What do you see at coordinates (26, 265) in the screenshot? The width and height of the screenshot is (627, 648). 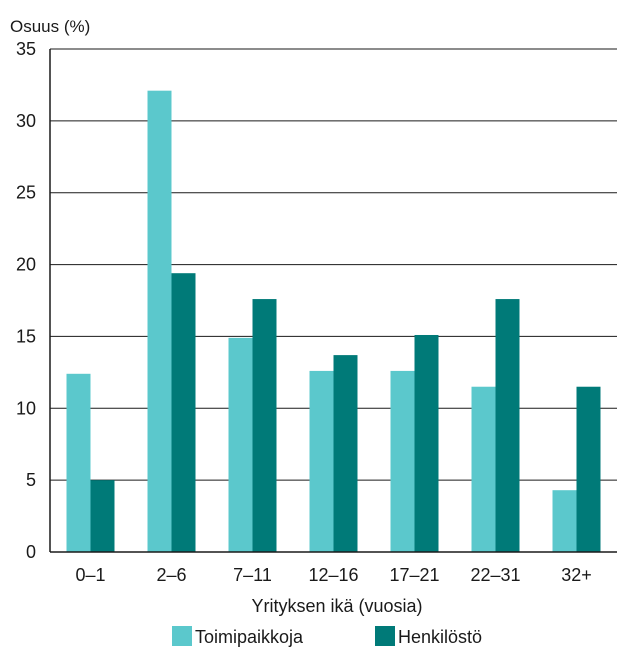 I see `y-tick-label: 20` at bounding box center [26, 265].